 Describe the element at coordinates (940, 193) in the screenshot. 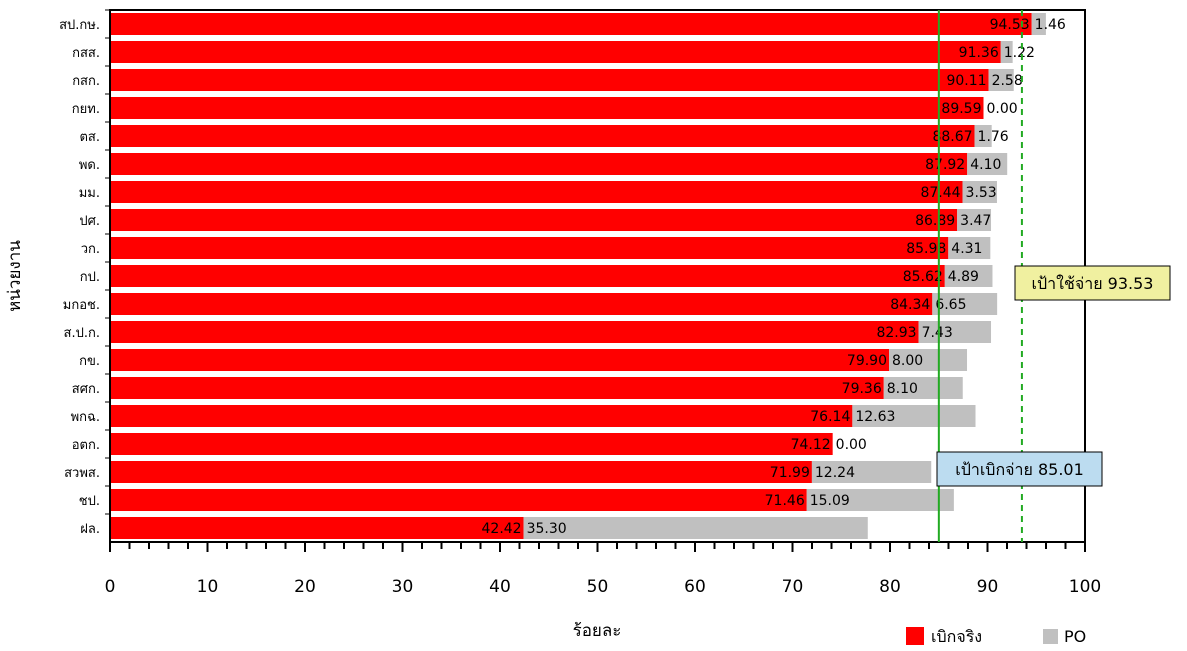

I see `data-label-actual: 87.44` at that location.